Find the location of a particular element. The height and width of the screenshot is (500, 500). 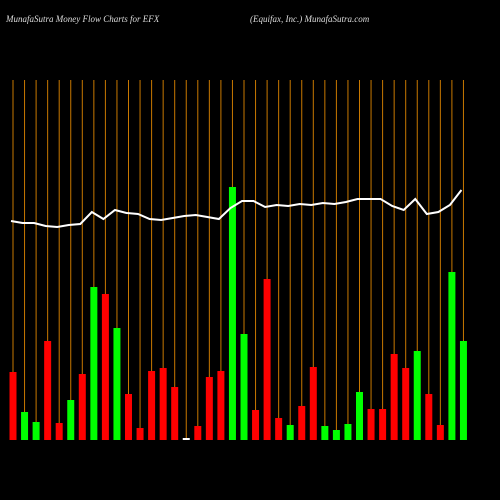

price-line is located at coordinates (236, 209).